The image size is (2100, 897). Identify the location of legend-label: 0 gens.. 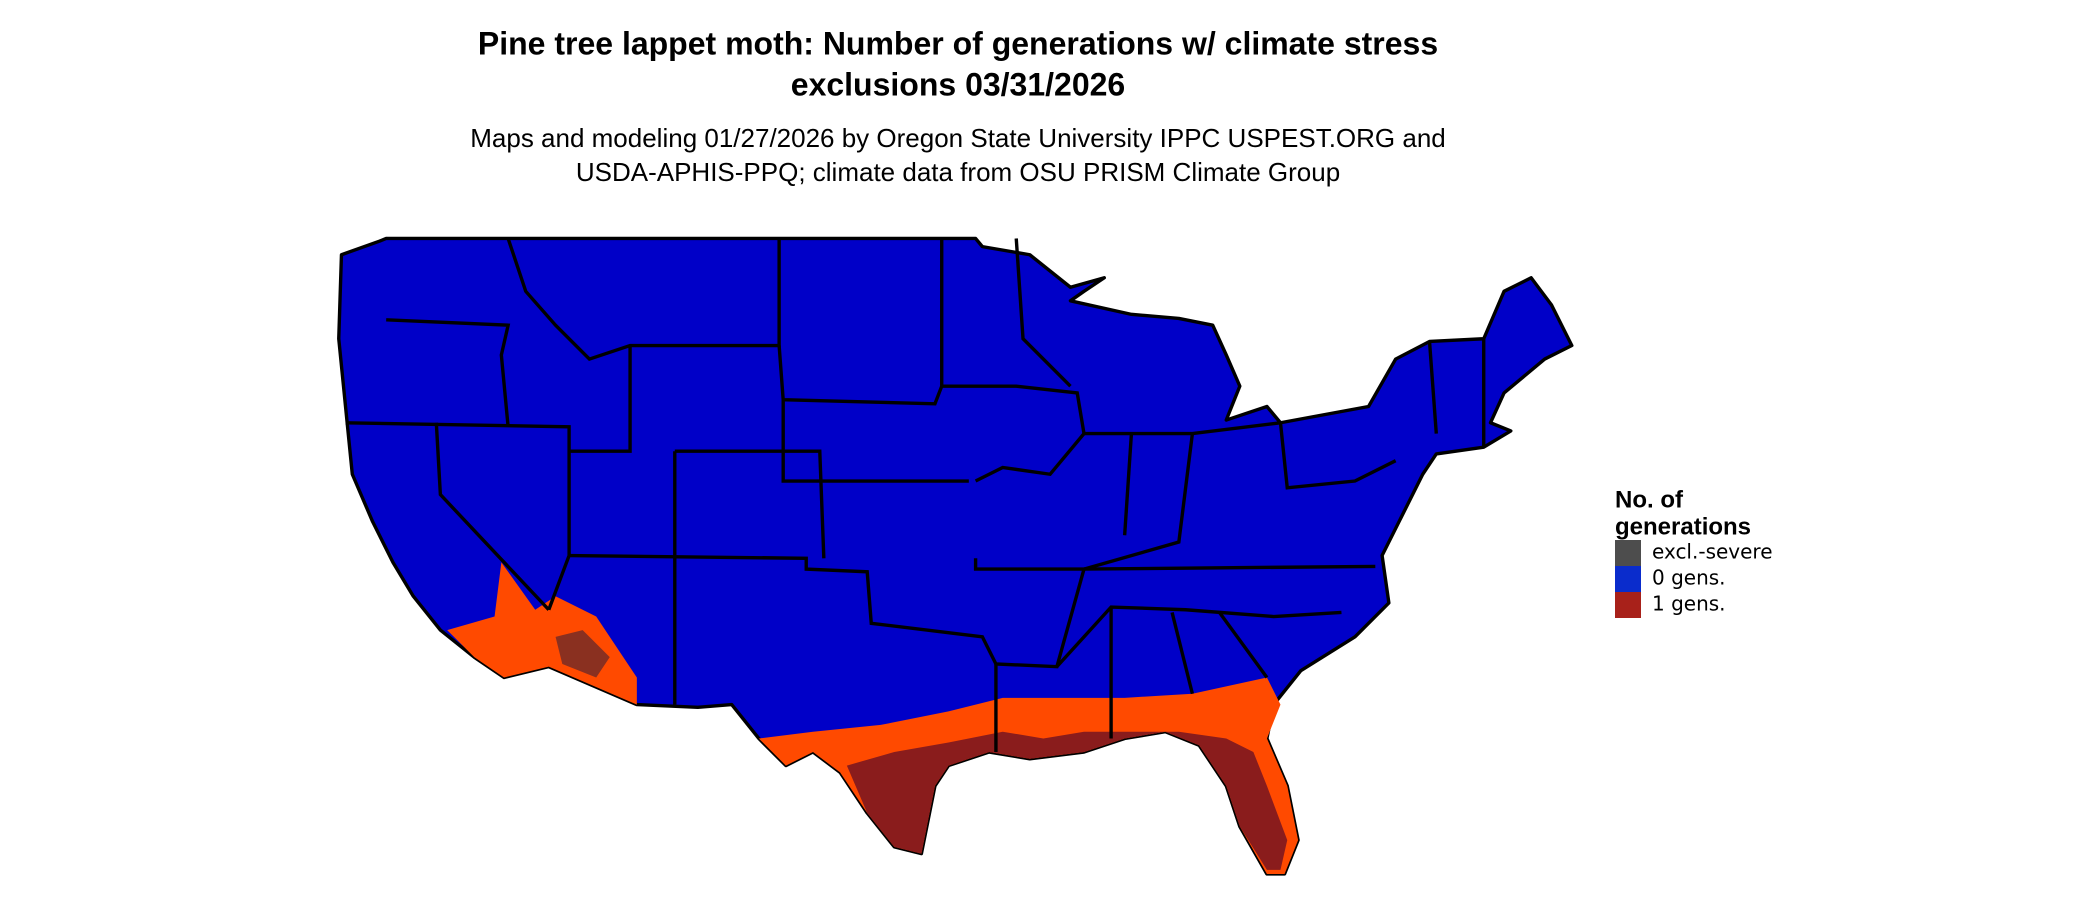
(1689, 578).